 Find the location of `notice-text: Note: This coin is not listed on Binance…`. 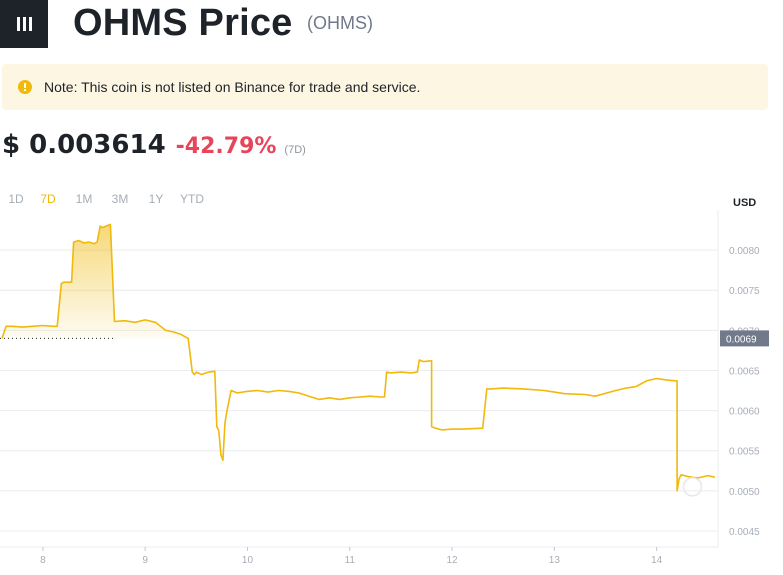

notice-text: Note: This coin is not listed on Binance… is located at coordinates (232, 87).